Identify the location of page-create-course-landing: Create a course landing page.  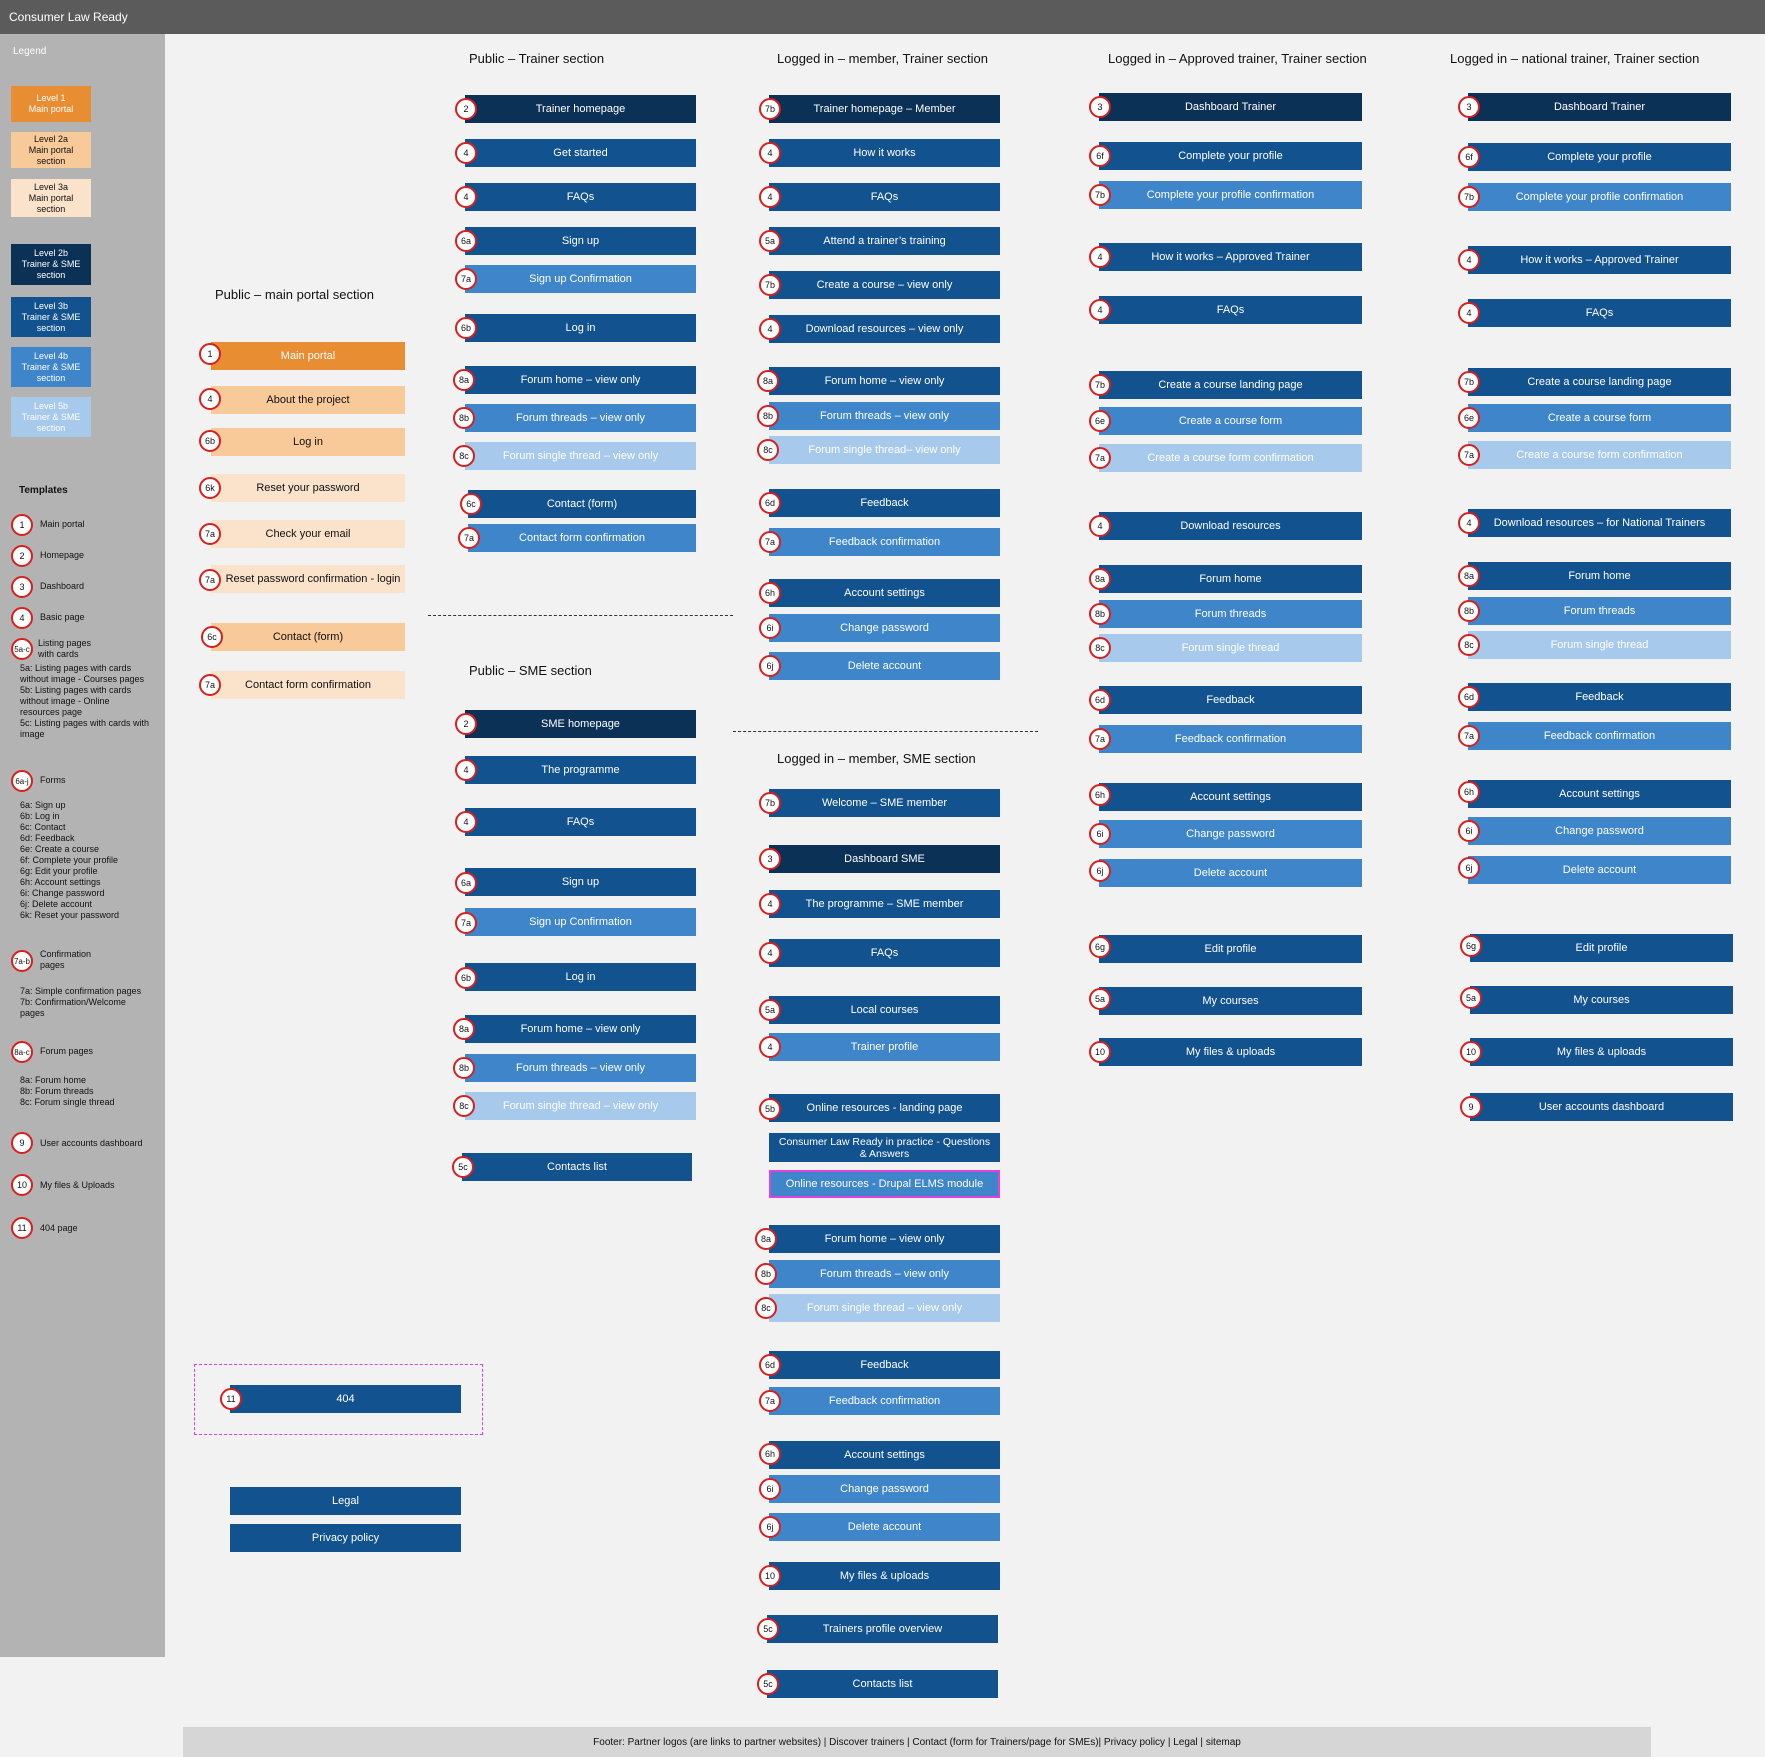
(1230, 385).